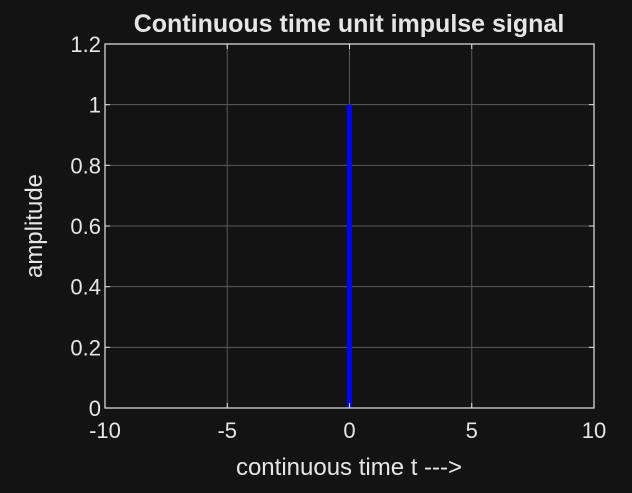  I want to click on y-tick-label: 0.2, so click(85, 347).